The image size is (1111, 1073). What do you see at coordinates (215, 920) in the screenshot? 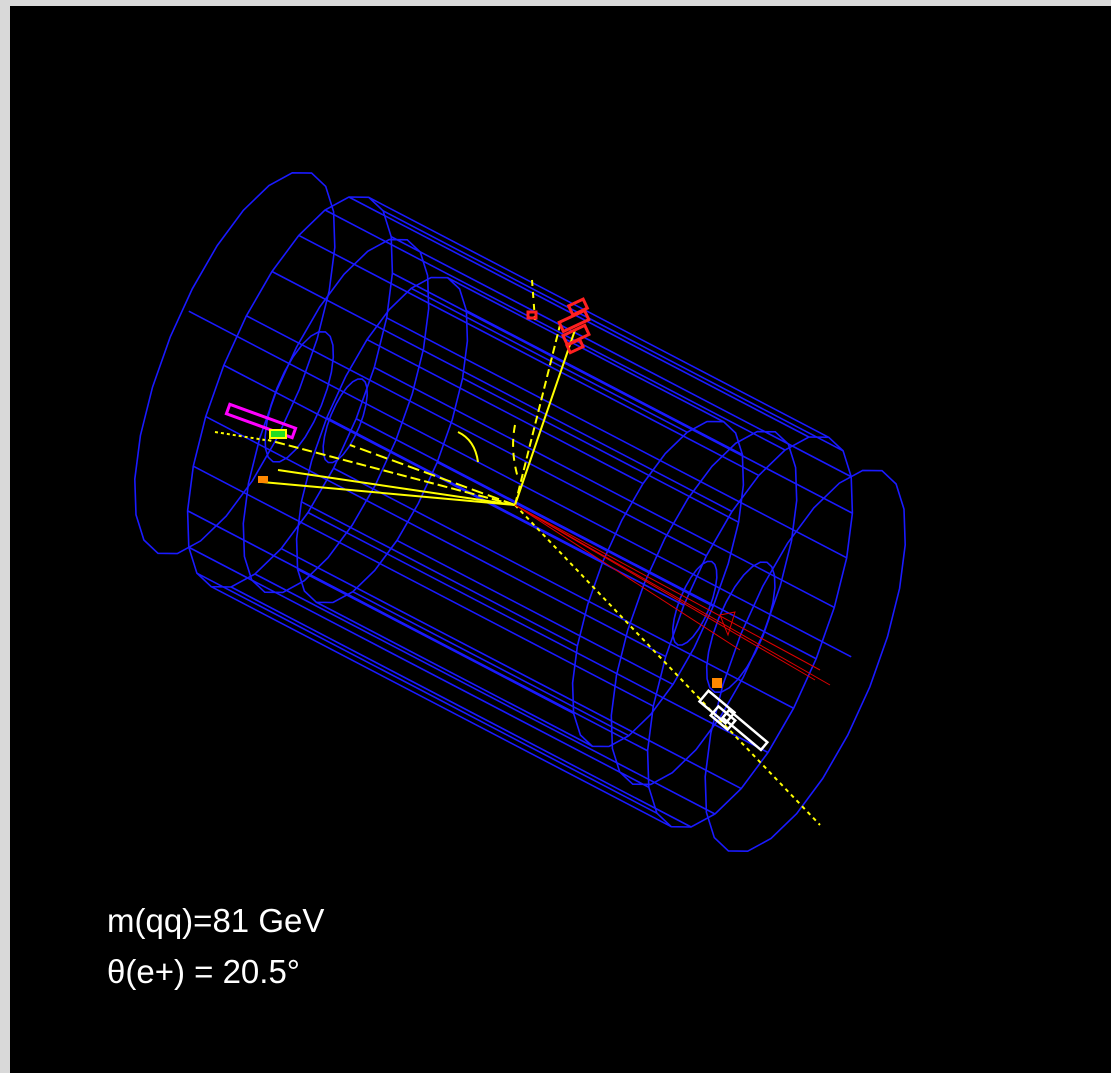
I see `mass-label: m(qq)=81 GeV` at bounding box center [215, 920].